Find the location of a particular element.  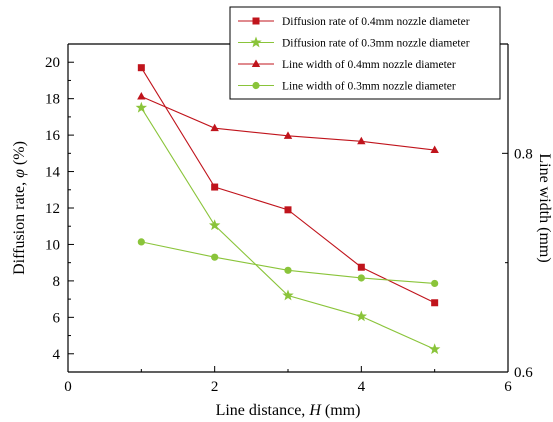

legend-label: Diffusion rate of 0.4mm nozzle diameter is located at coordinates (376, 22).